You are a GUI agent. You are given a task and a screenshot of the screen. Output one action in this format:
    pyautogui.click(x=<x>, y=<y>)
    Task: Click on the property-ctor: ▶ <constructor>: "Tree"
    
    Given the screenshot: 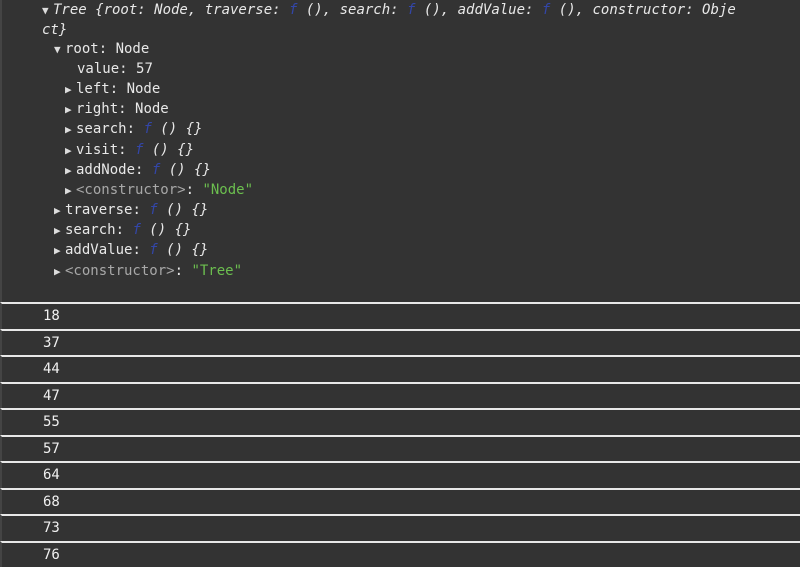 What is the action you would take?
    pyautogui.click(x=148, y=271)
    